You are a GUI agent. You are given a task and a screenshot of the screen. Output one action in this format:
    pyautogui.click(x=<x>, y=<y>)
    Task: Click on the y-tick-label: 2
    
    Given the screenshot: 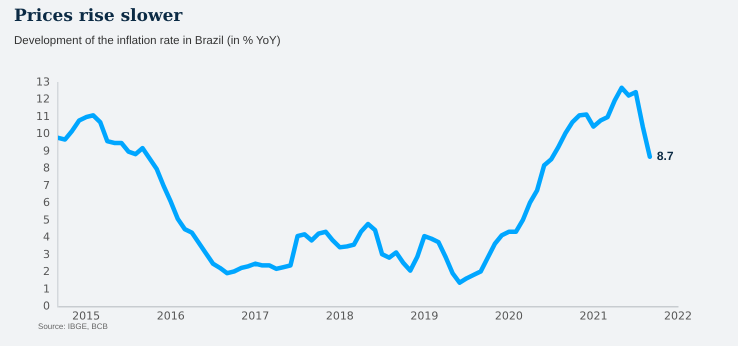 What is the action you would take?
    pyautogui.click(x=46, y=271)
    